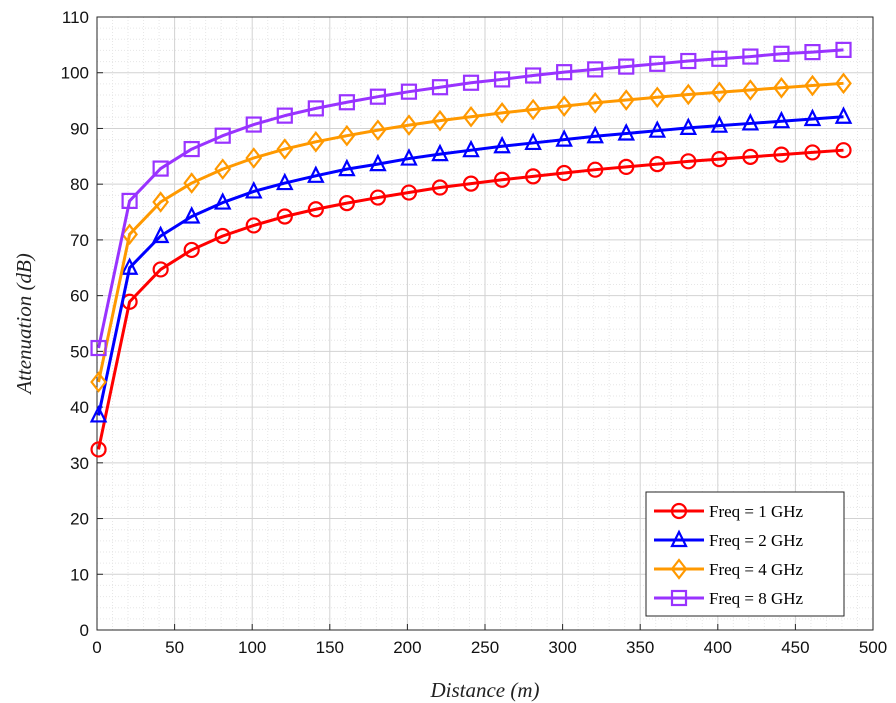 The width and height of the screenshot is (896, 703). What do you see at coordinates (79, 574) in the screenshot?
I see `y-tick-label: 10` at bounding box center [79, 574].